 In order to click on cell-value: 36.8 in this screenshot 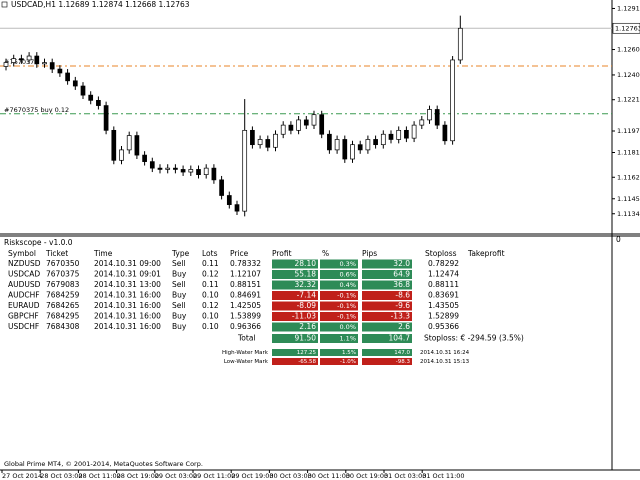, I will do `click(401, 284)`.